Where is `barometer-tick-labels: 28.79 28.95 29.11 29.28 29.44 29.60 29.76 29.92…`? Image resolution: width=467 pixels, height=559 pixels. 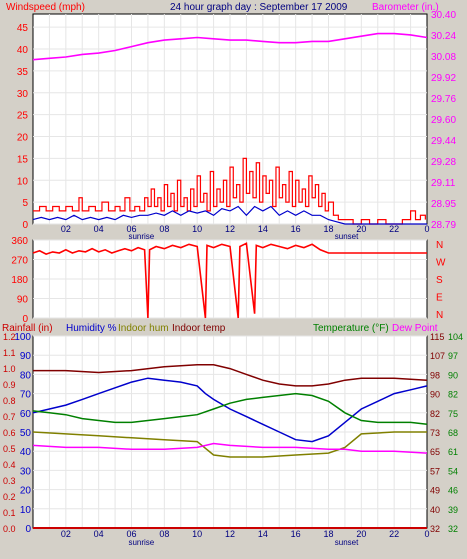
barometer-tick-labels: 28.79 28.95 29.11 29.28 29.44 29.60 29.76 29.92… is located at coordinates (443, 120).